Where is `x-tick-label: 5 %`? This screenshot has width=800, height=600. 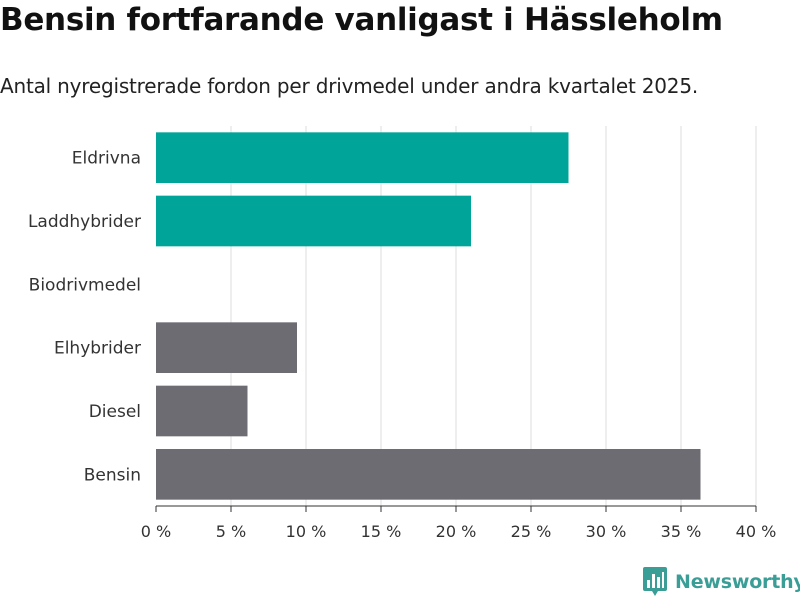 x-tick-label: 5 % is located at coordinates (231, 531).